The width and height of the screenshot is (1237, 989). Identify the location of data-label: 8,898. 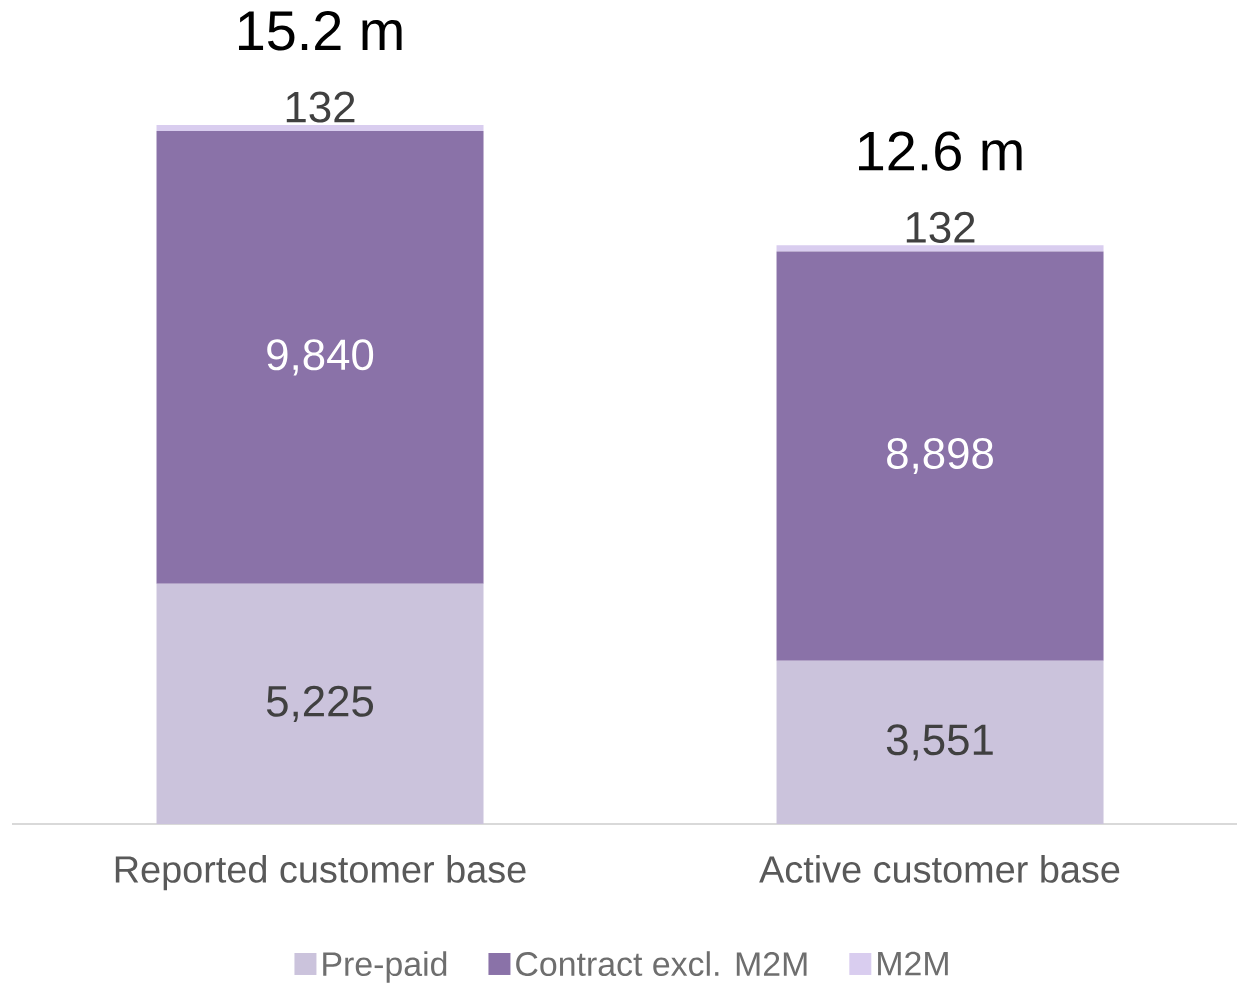
(940, 456).